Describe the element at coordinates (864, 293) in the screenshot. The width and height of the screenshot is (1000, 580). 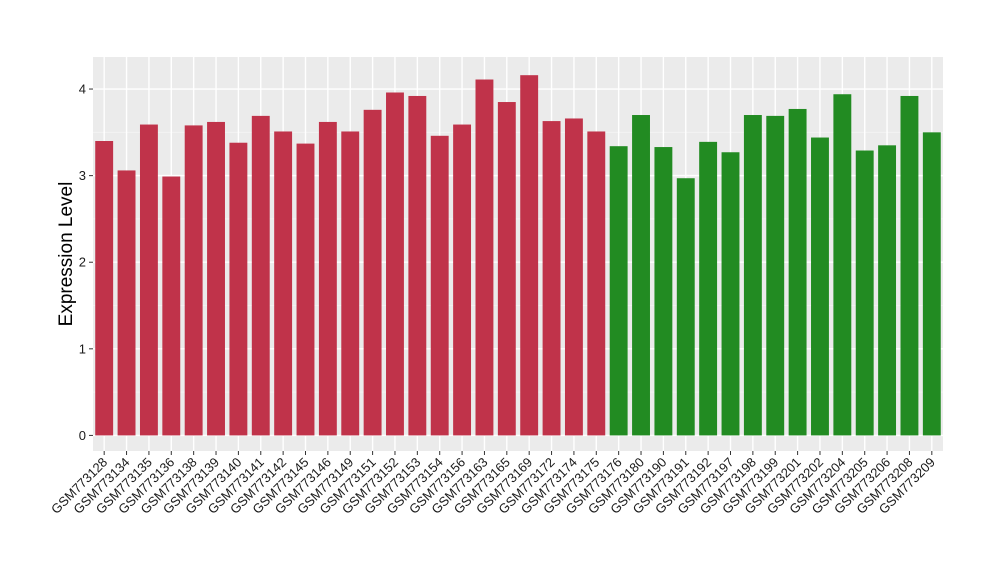
I see `bar-GSM773205` at that location.